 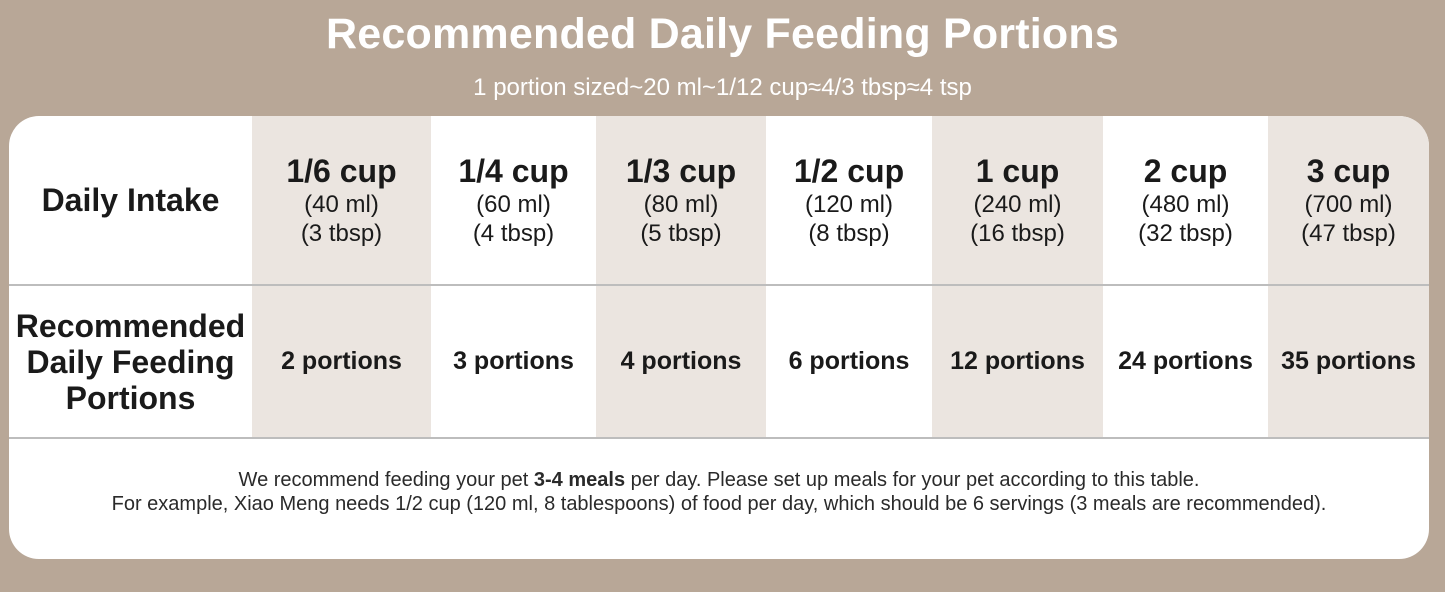 I want to click on tbsp-amount: (16 tbsp), so click(x=1017, y=233).